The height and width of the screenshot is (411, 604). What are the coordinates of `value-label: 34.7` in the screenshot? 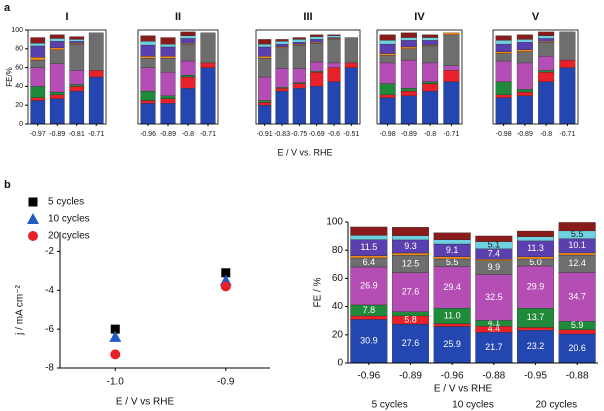 It's located at (577, 296).